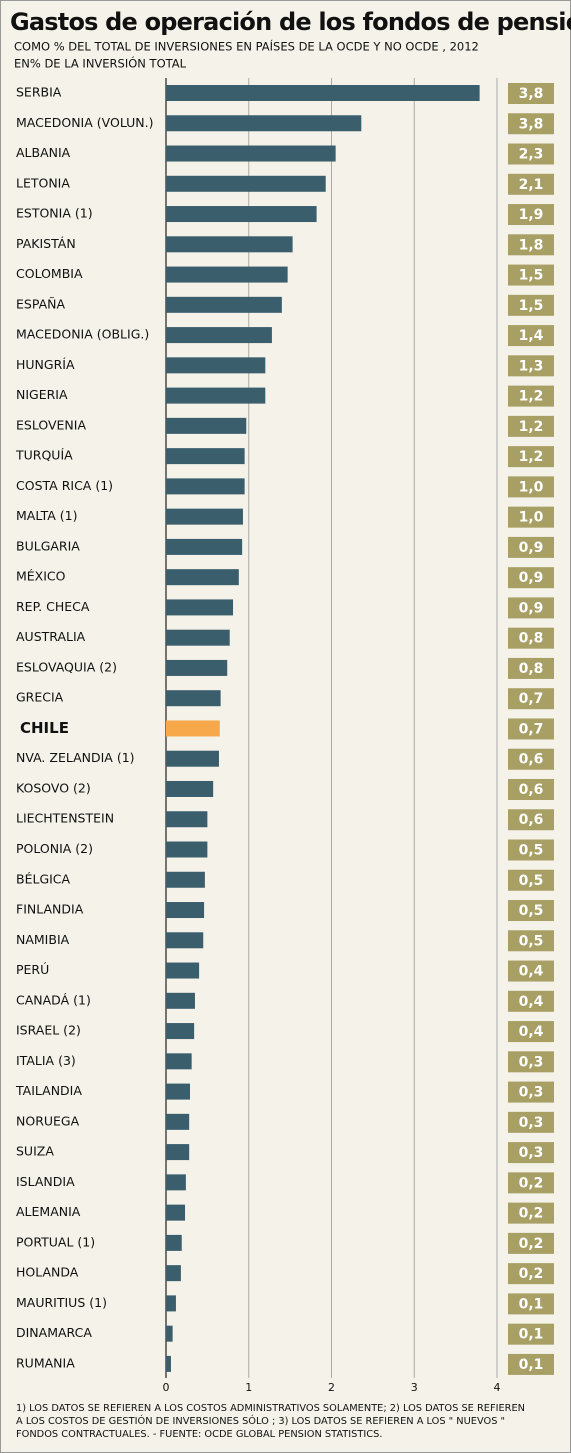 The image size is (571, 1453). I want to click on value-label: 0,3, so click(531, 1123).